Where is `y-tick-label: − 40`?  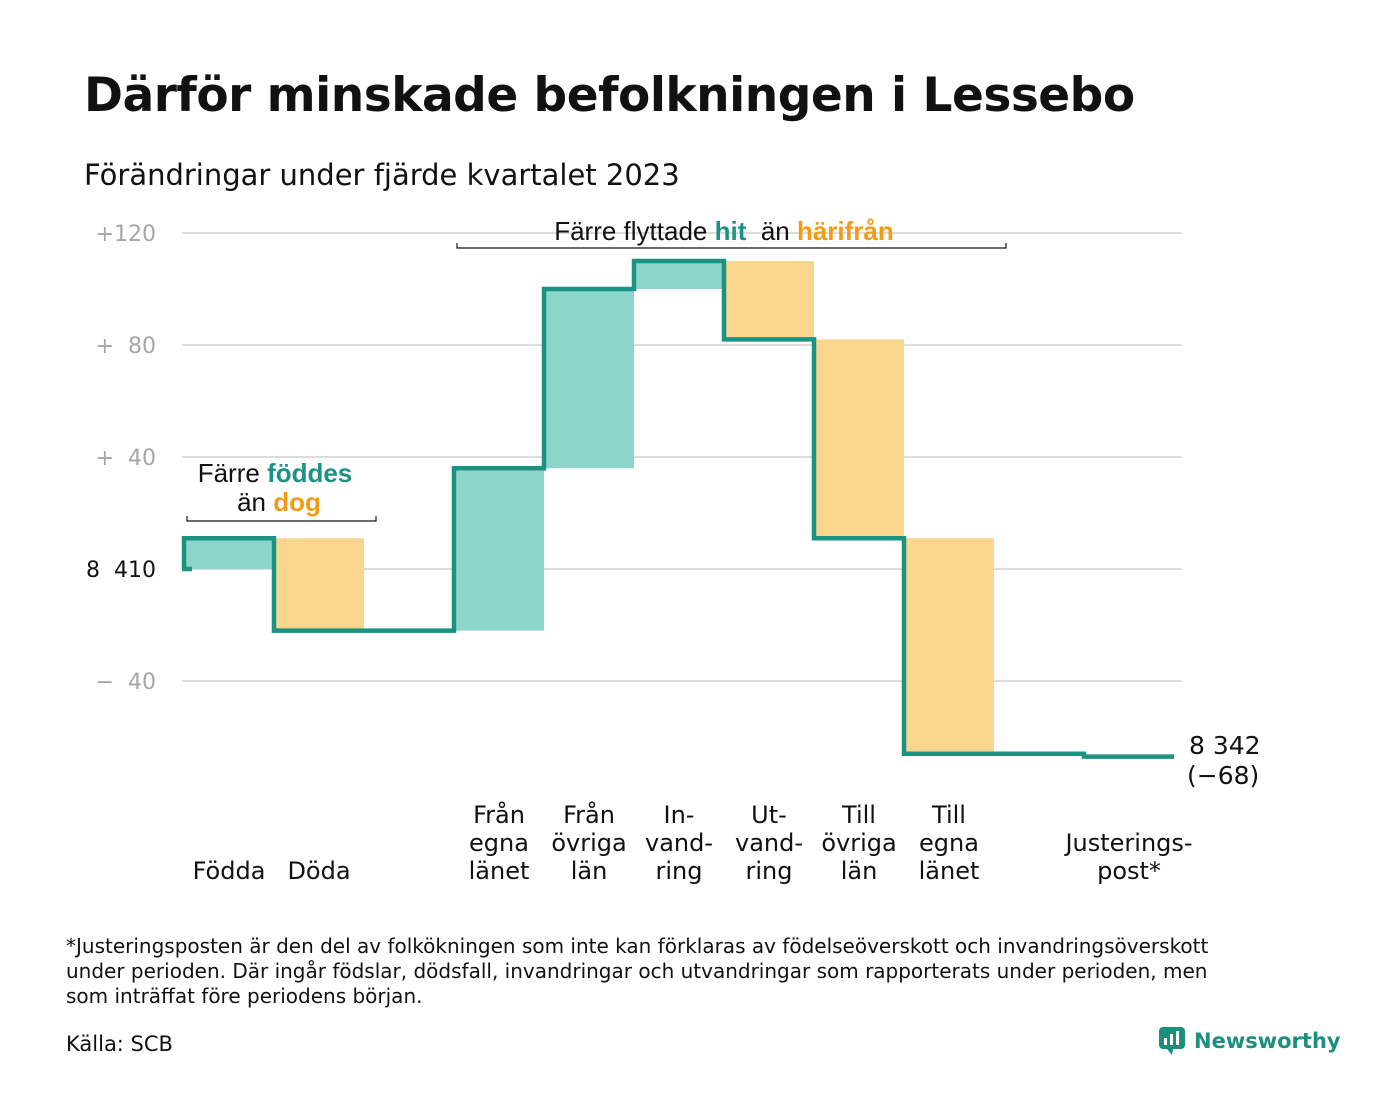
y-tick-label: − 40 is located at coordinates (126, 682).